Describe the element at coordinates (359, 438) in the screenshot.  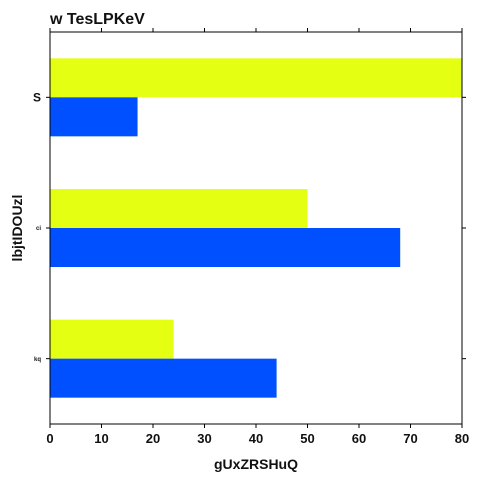
I see `x-tick-label: 60` at that location.